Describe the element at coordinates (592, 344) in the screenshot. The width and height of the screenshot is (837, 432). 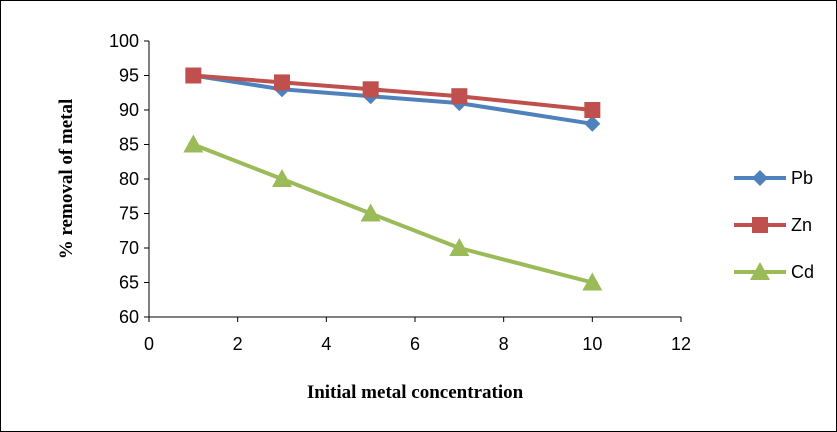
I see `x-tick-label: 10` at that location.